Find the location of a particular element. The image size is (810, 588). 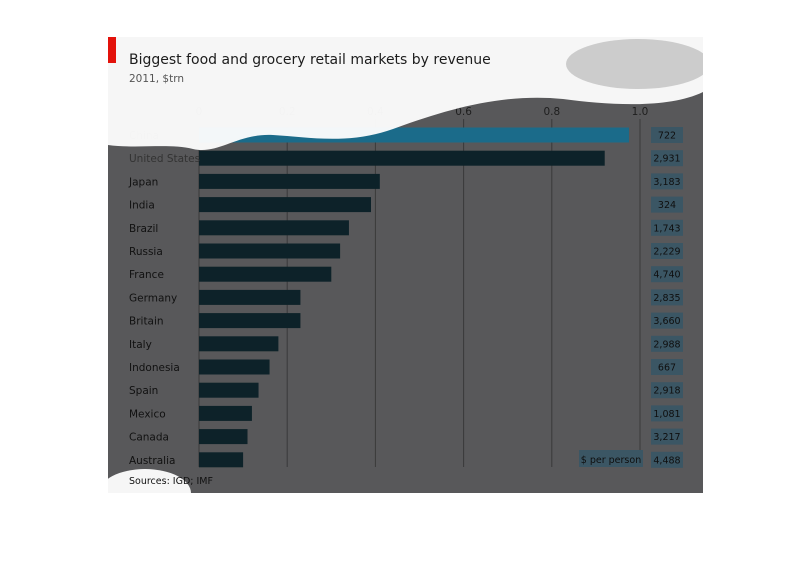

per-person-value: 3,183 is located at coordinates (666, 182).